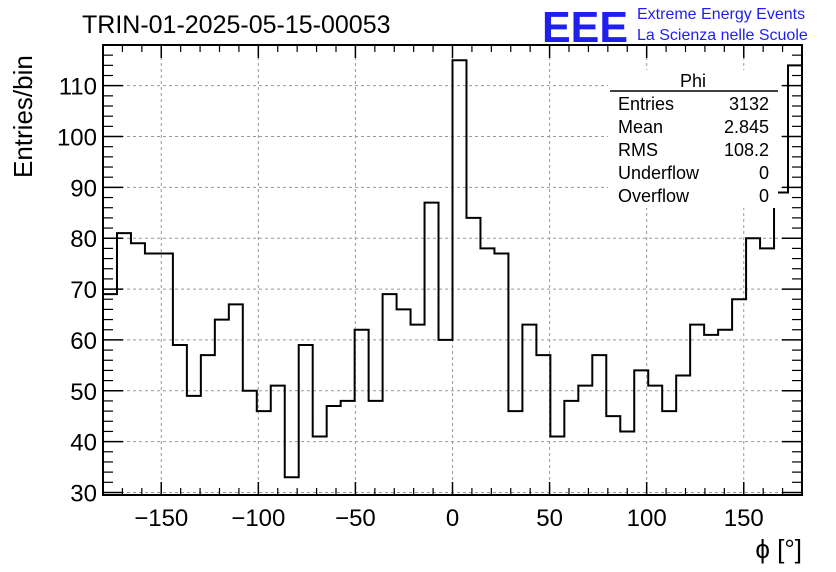 The height and width of the screenshot is (572, 836). Describe the element at coordinates (452, 518) in the screenshot. I see `x-tick-label: 0` at that location.